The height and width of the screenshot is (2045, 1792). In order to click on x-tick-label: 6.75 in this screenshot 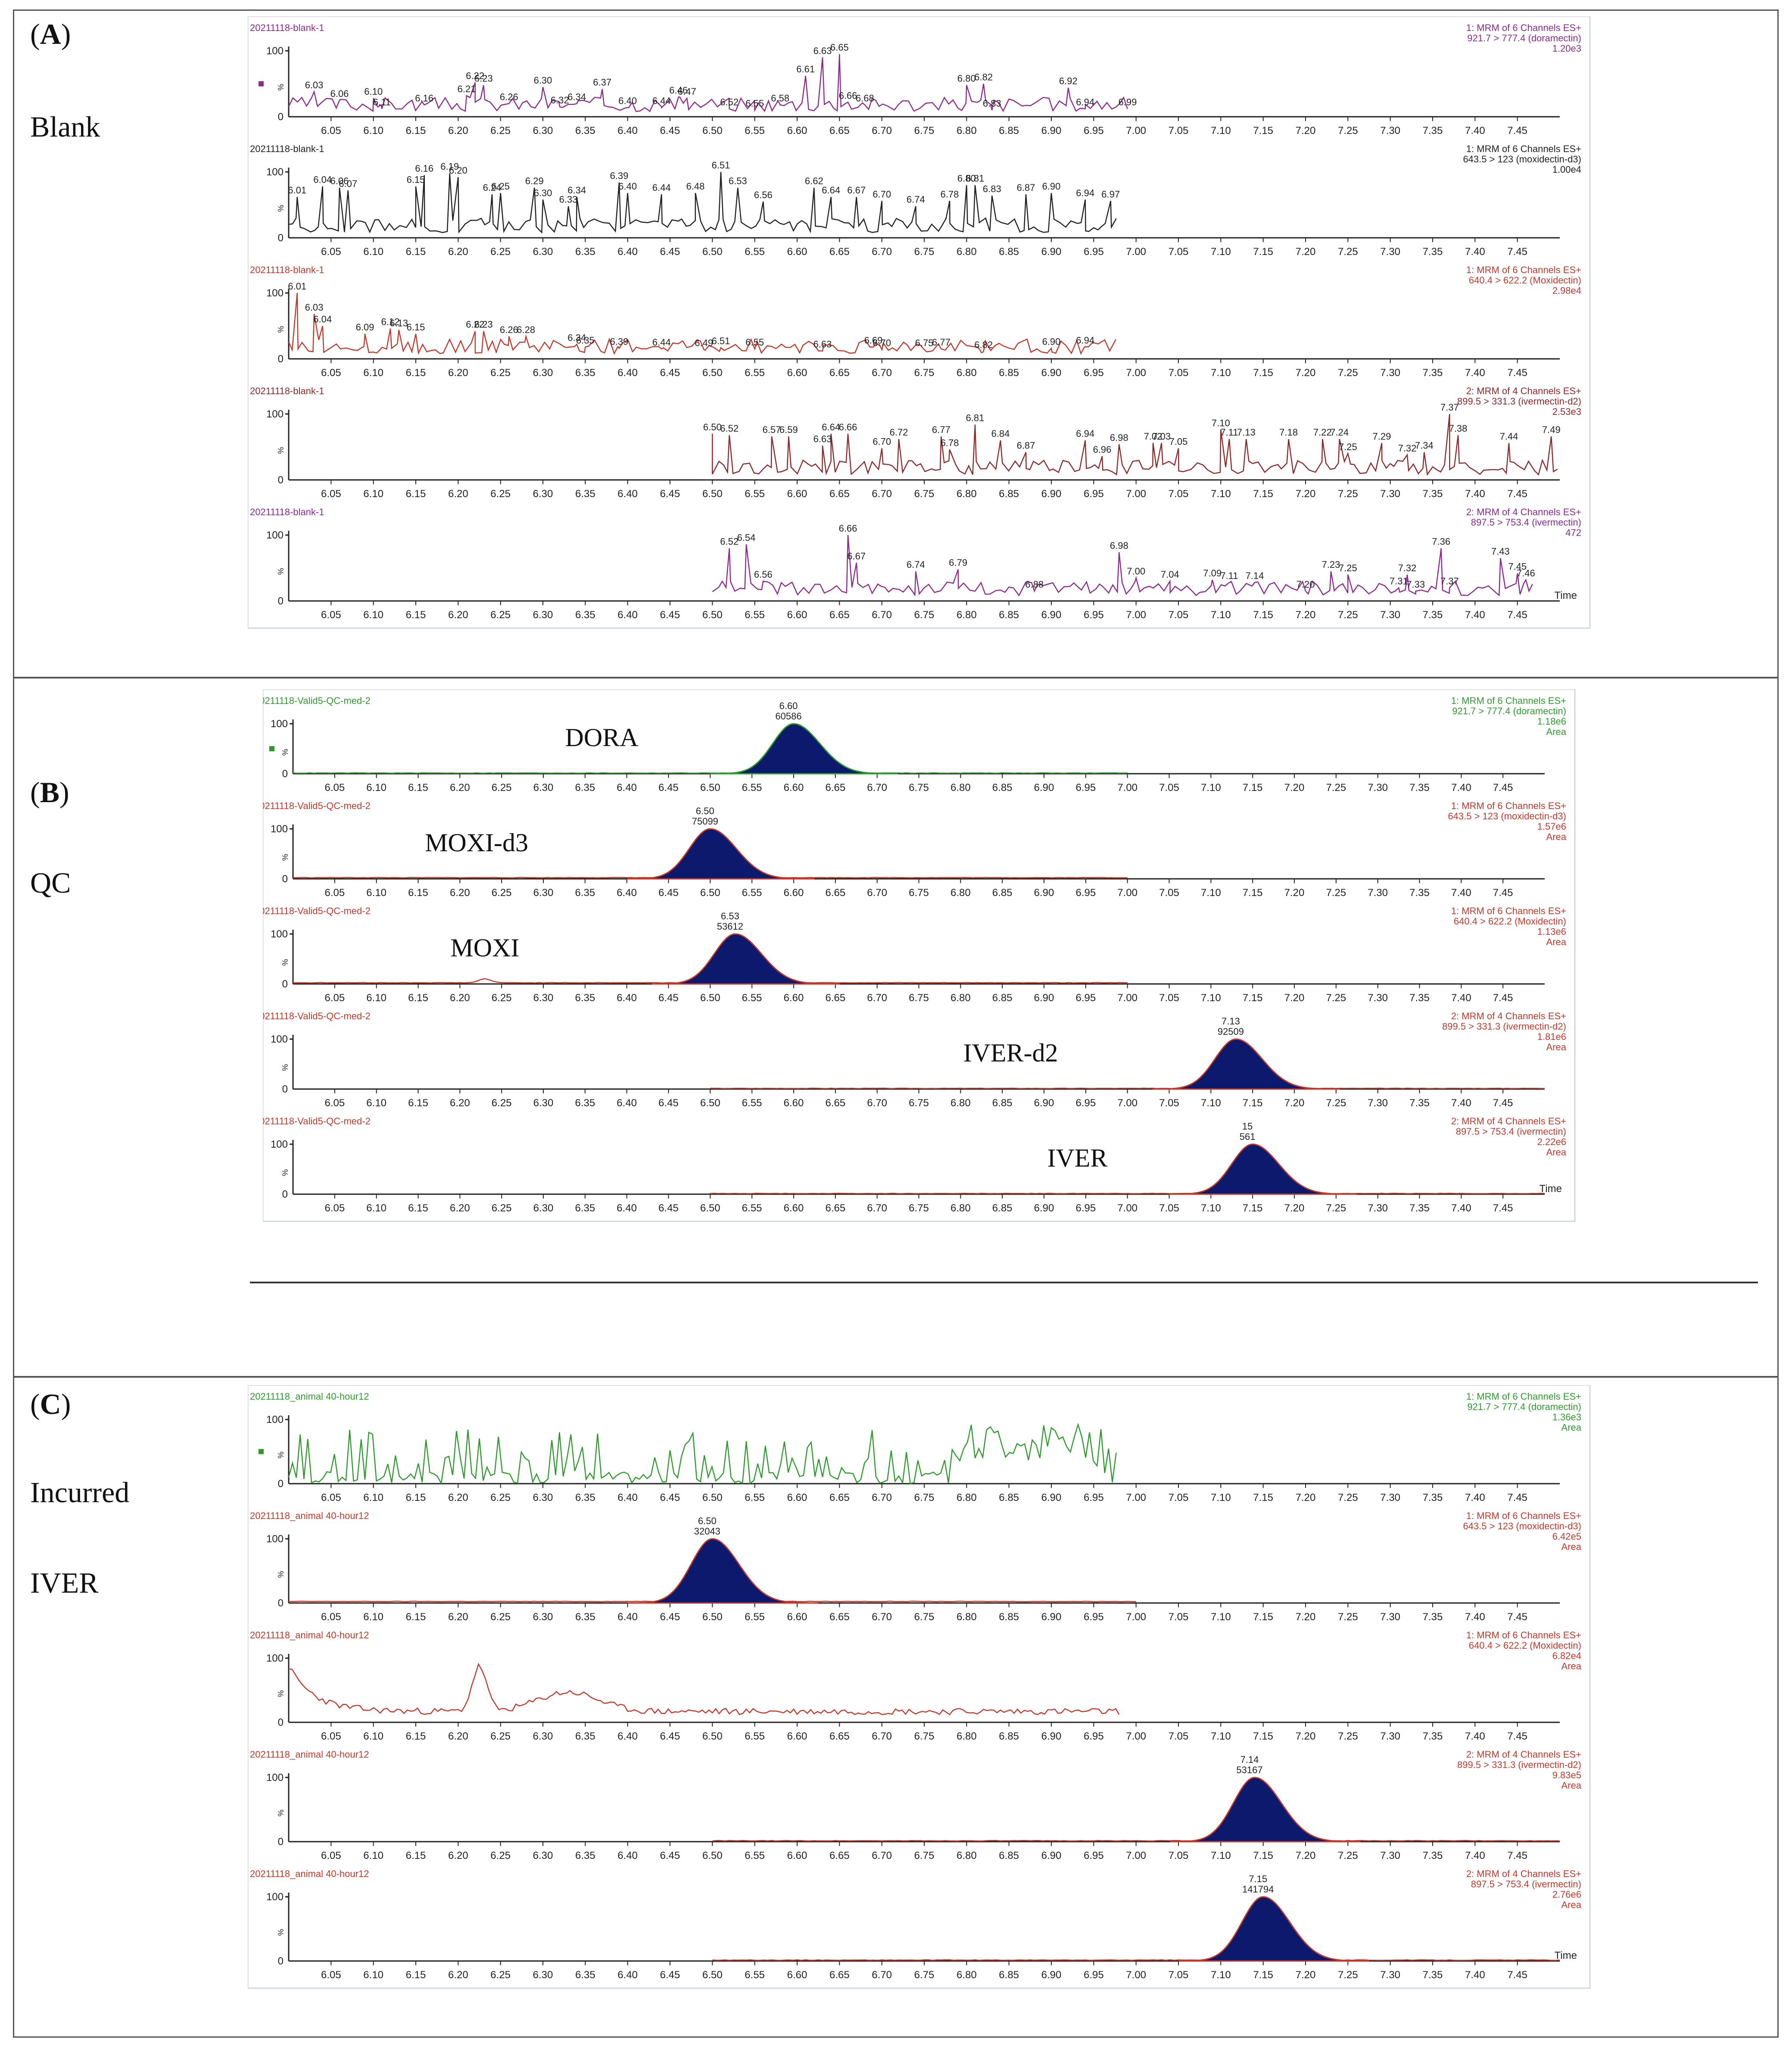, I will do `click(924, 494)`.